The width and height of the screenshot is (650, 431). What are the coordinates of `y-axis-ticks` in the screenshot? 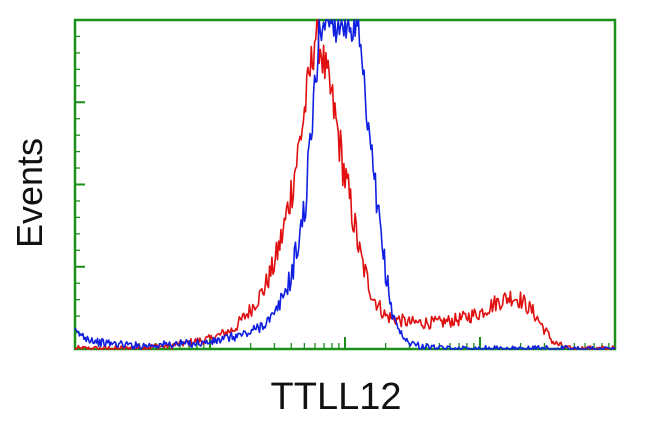 It's located at (80, 184).